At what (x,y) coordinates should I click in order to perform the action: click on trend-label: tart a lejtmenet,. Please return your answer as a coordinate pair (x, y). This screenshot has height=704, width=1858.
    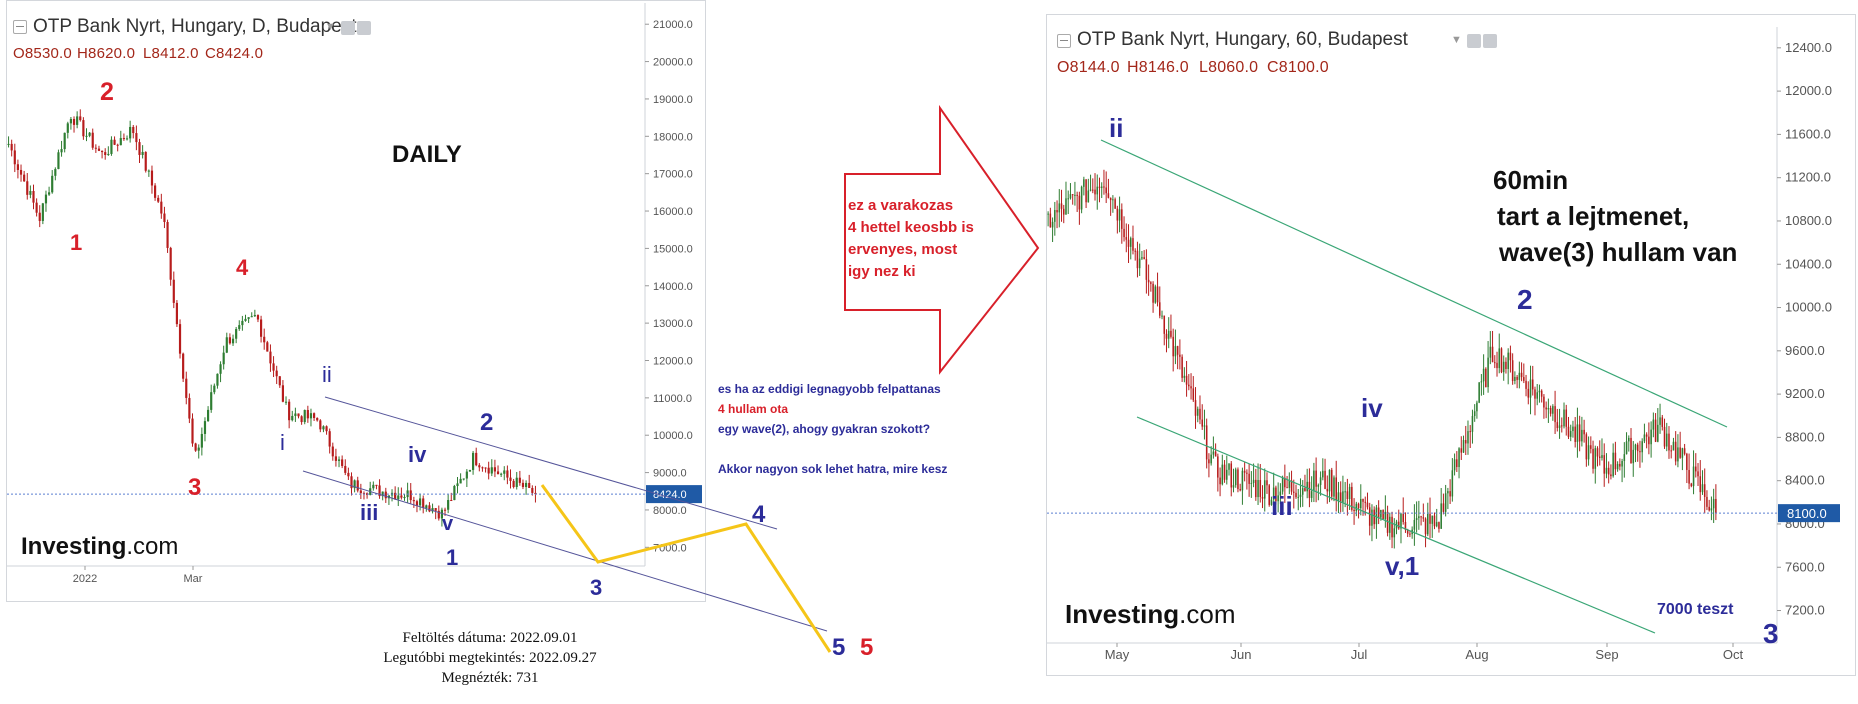
    Looking at the image, I should click on (1593, 216).